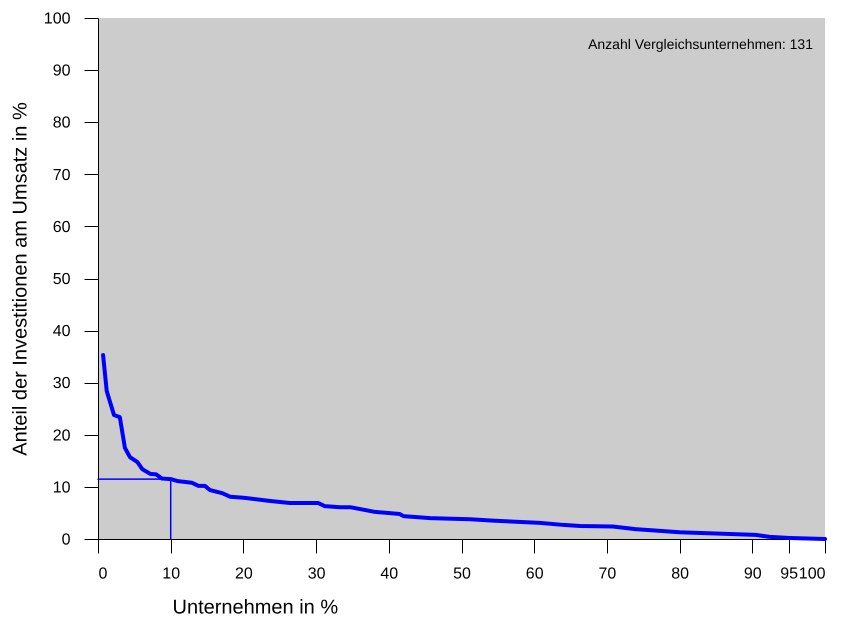 The width and height of the screenshot is (845, 620). Describe the element at coordinates (61, 487) in the screenshot. I see `y-tick-label: 10` at that location.